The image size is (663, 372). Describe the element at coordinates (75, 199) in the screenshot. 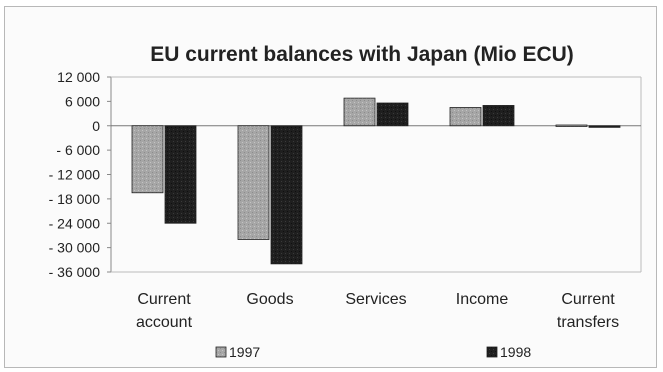

I see `y-tick-label: - 18 000` at that location.